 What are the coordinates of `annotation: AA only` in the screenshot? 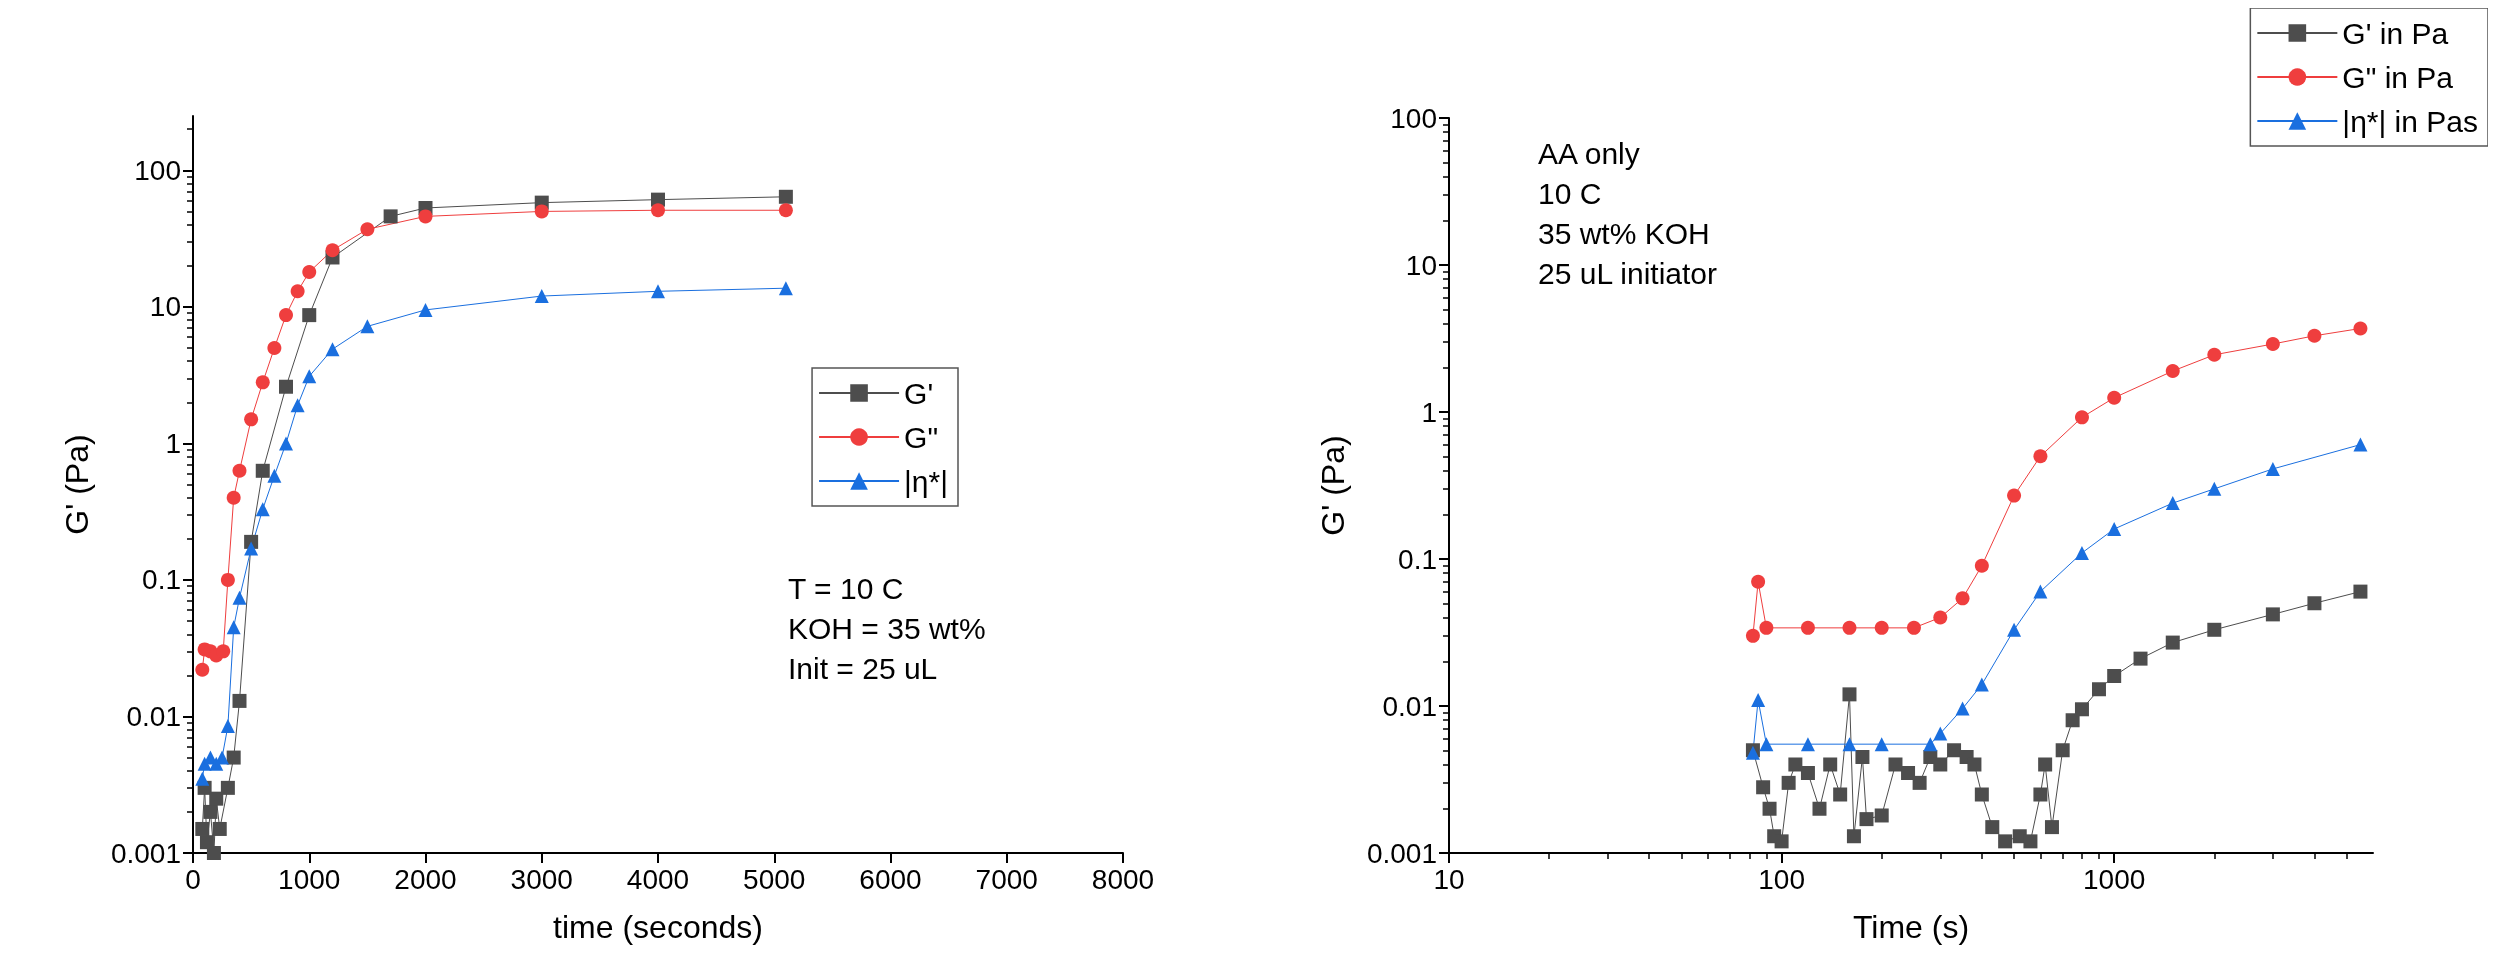 It's located at (1589, 153).